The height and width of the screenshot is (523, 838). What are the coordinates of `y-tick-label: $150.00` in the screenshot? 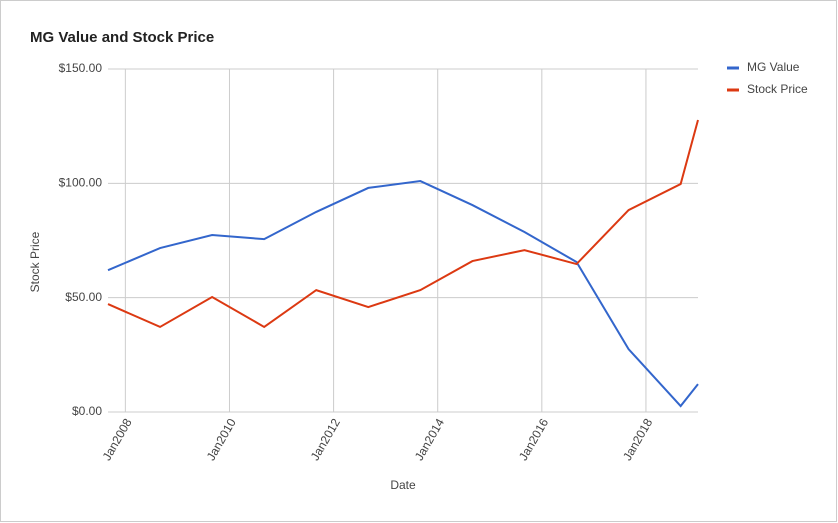 It's located at (81, 68).